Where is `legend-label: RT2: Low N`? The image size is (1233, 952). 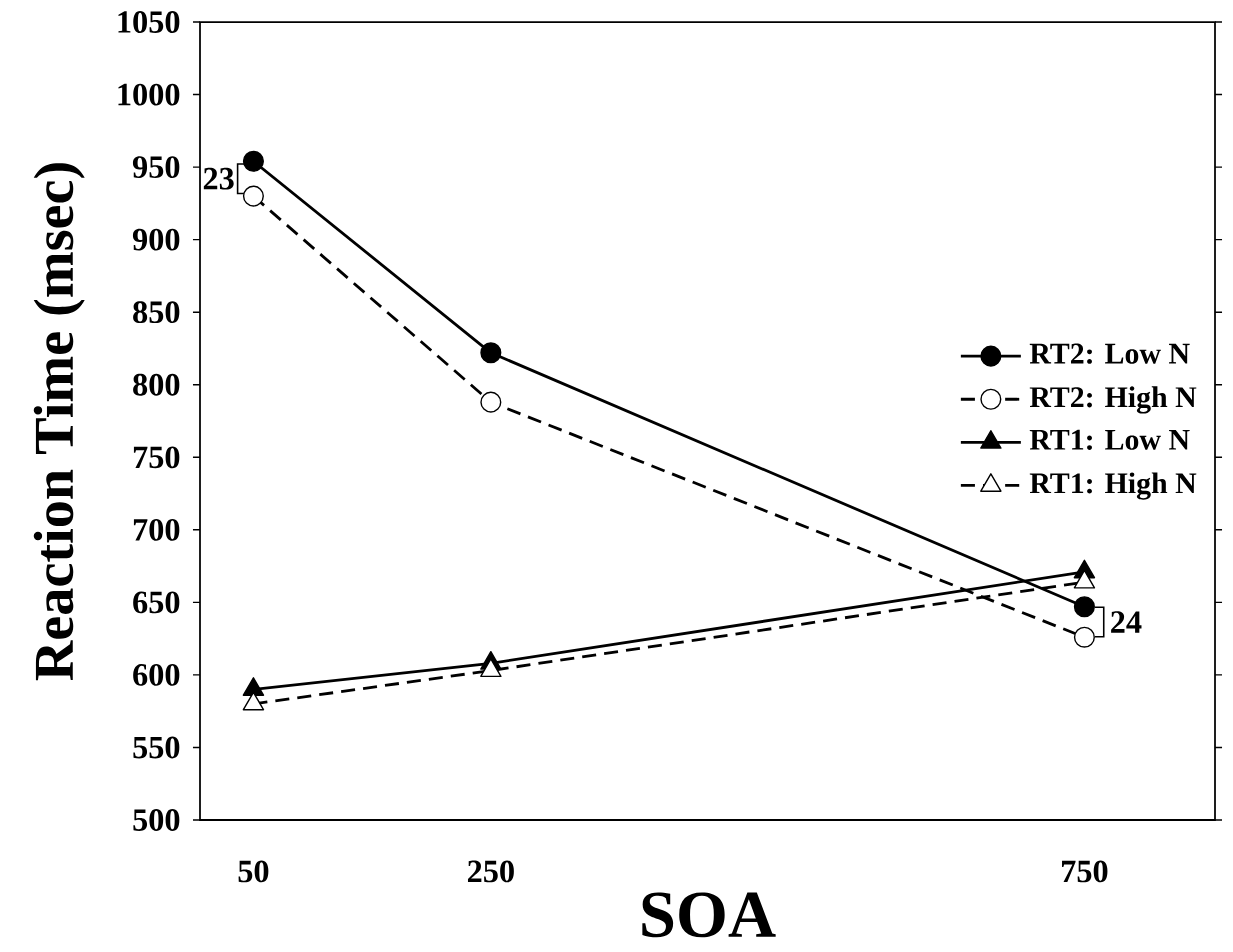
legend-label: RT2: Low N is located at coordinates (1109, 353).